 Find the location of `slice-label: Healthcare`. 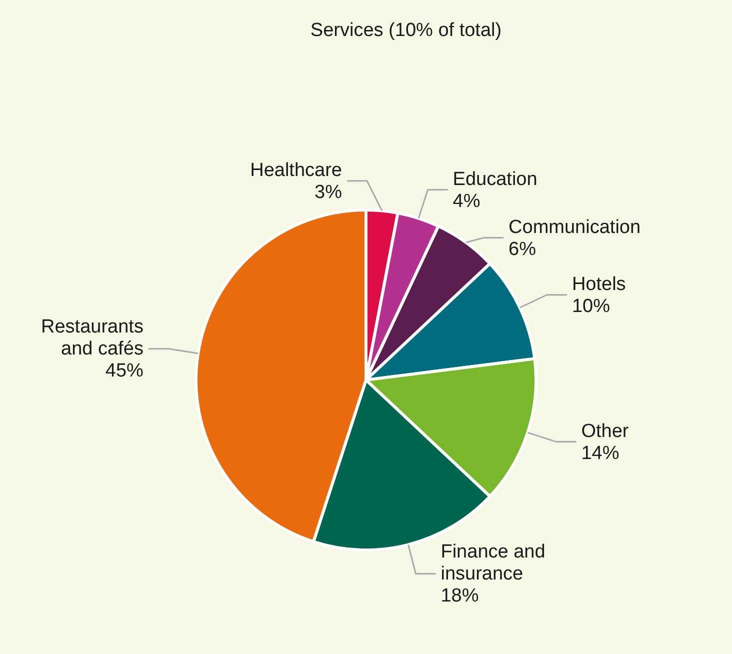

slice-label: Healthcare is located at coordinates (296, 170).